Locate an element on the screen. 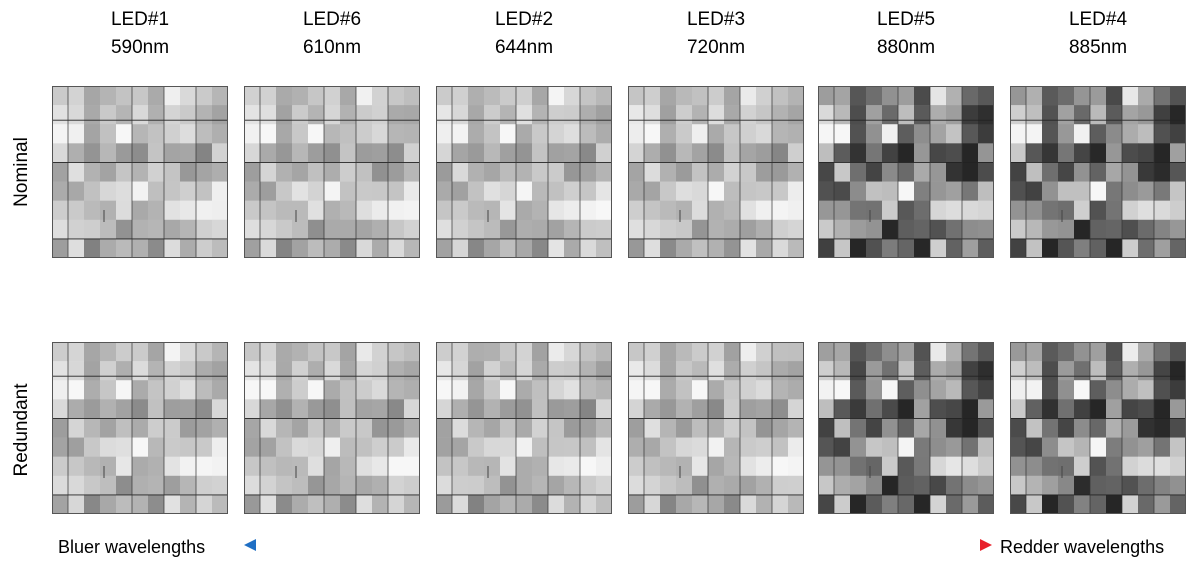  led-name: LED#1 is located at coordinates (140, 19).